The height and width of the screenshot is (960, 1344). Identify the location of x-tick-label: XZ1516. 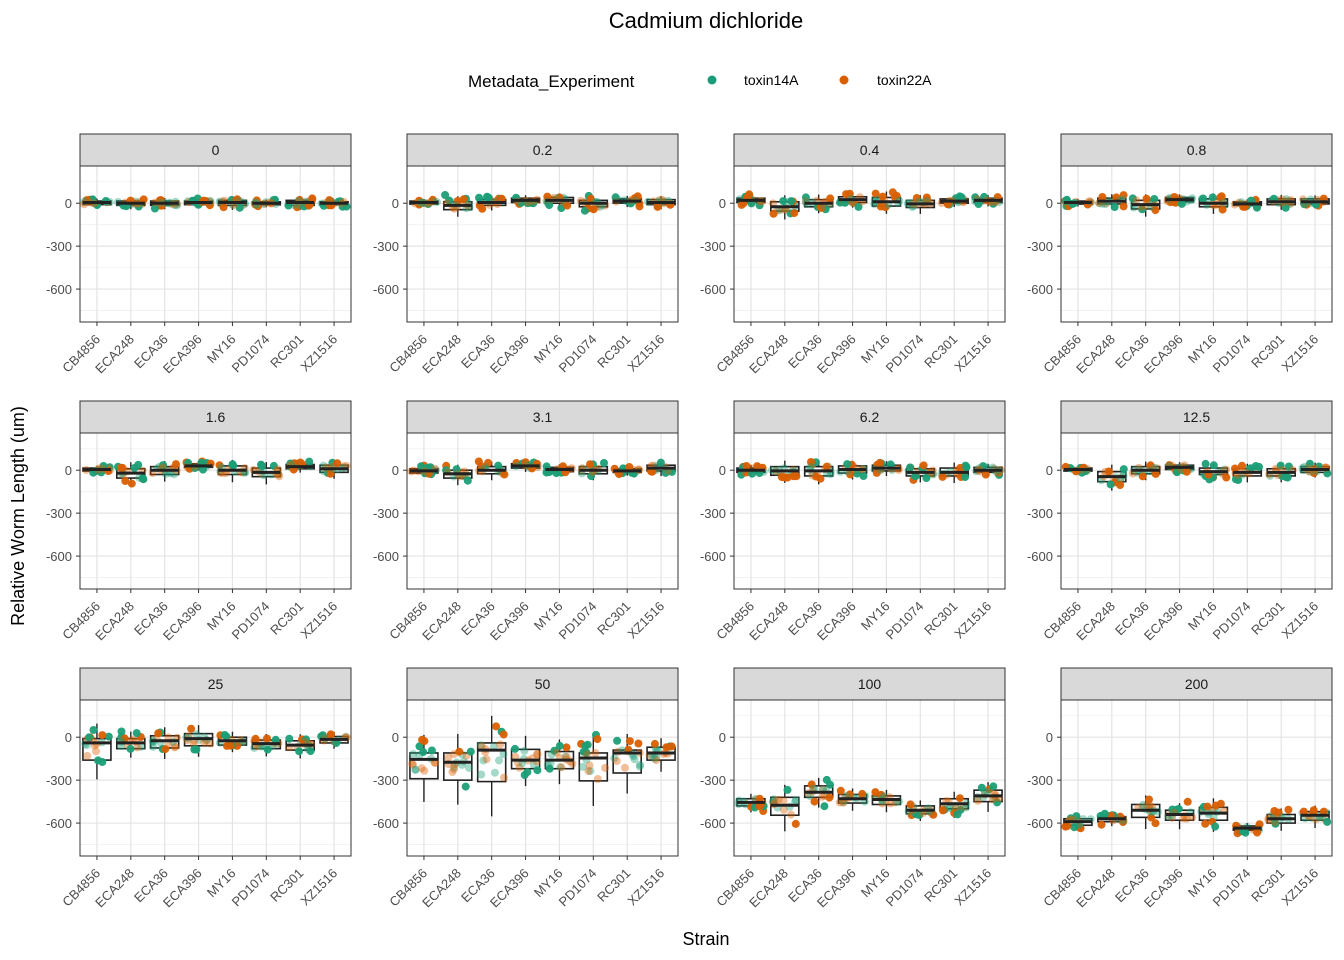
(318, 353).